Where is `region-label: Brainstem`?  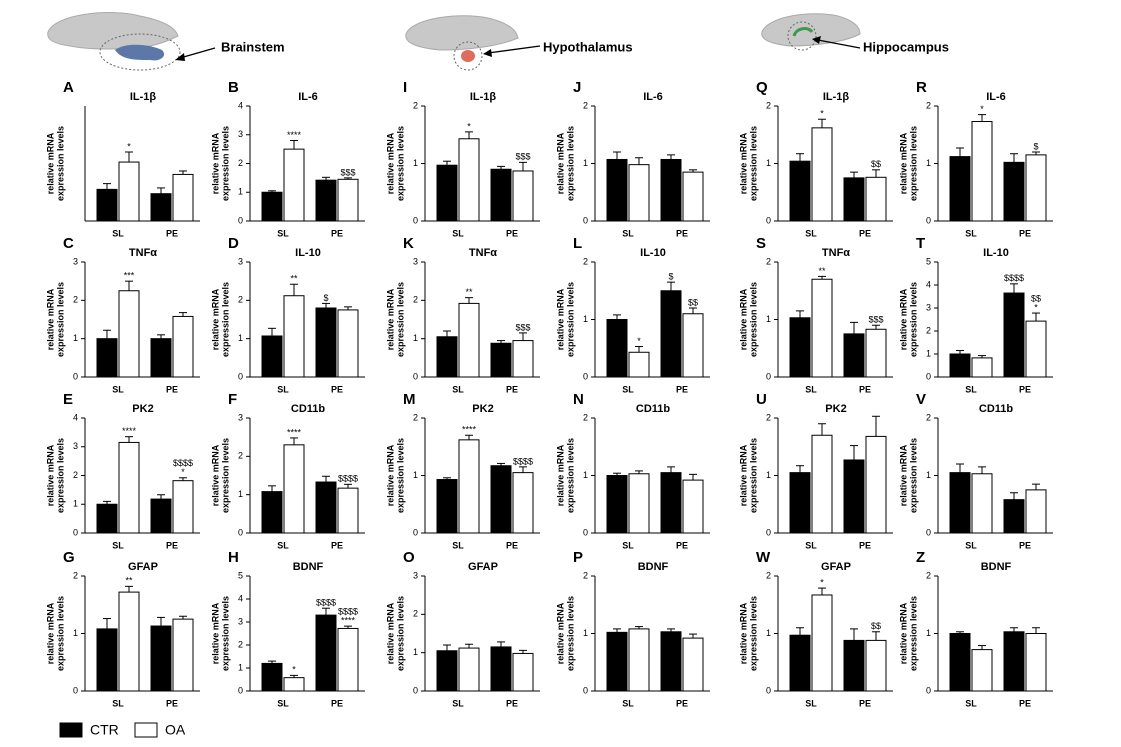 region-label: Brainstem is located at coordinates (253, 46).